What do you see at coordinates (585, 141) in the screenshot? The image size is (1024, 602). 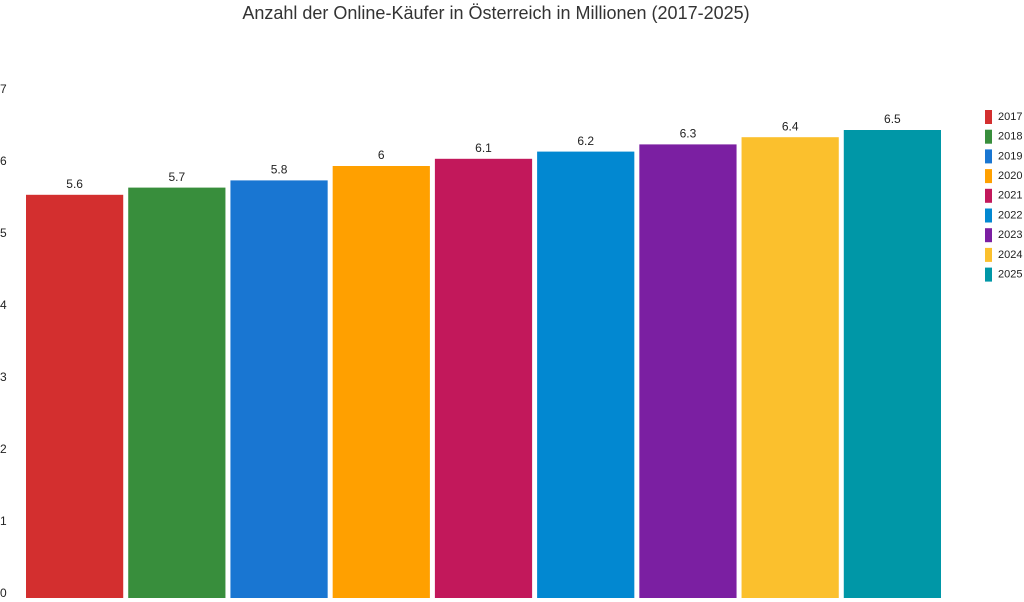 I see `value-label: 6.2` at bounding box center [585, 141].